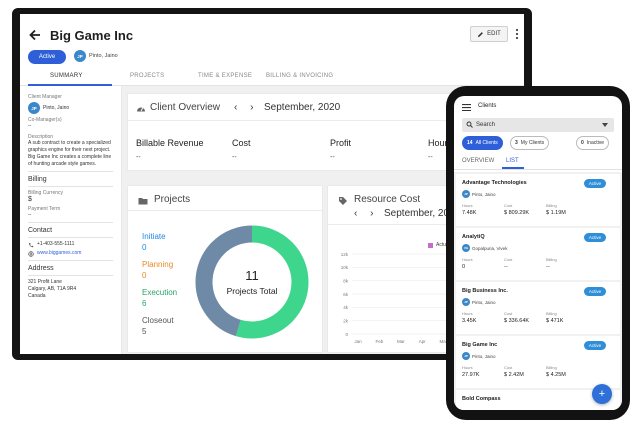 The image size is (640, 432). I want to click on co-managers-value: --, so click(30, 126).